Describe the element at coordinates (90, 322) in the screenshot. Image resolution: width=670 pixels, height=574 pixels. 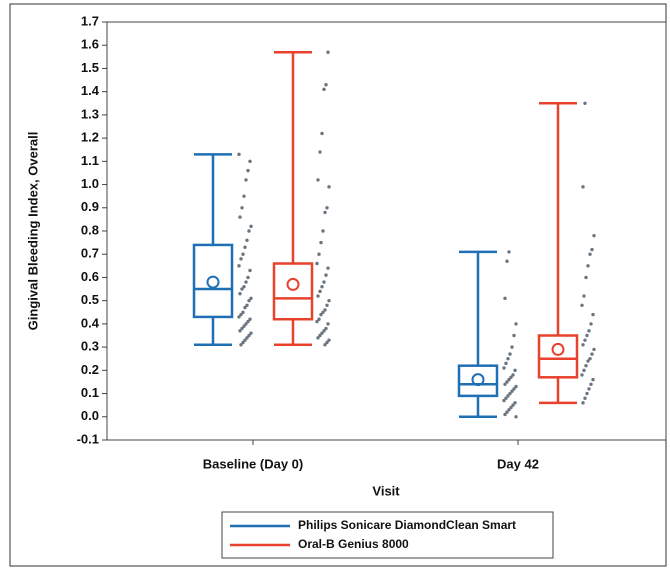
I see `y-tick-label: 0.4` at that location.